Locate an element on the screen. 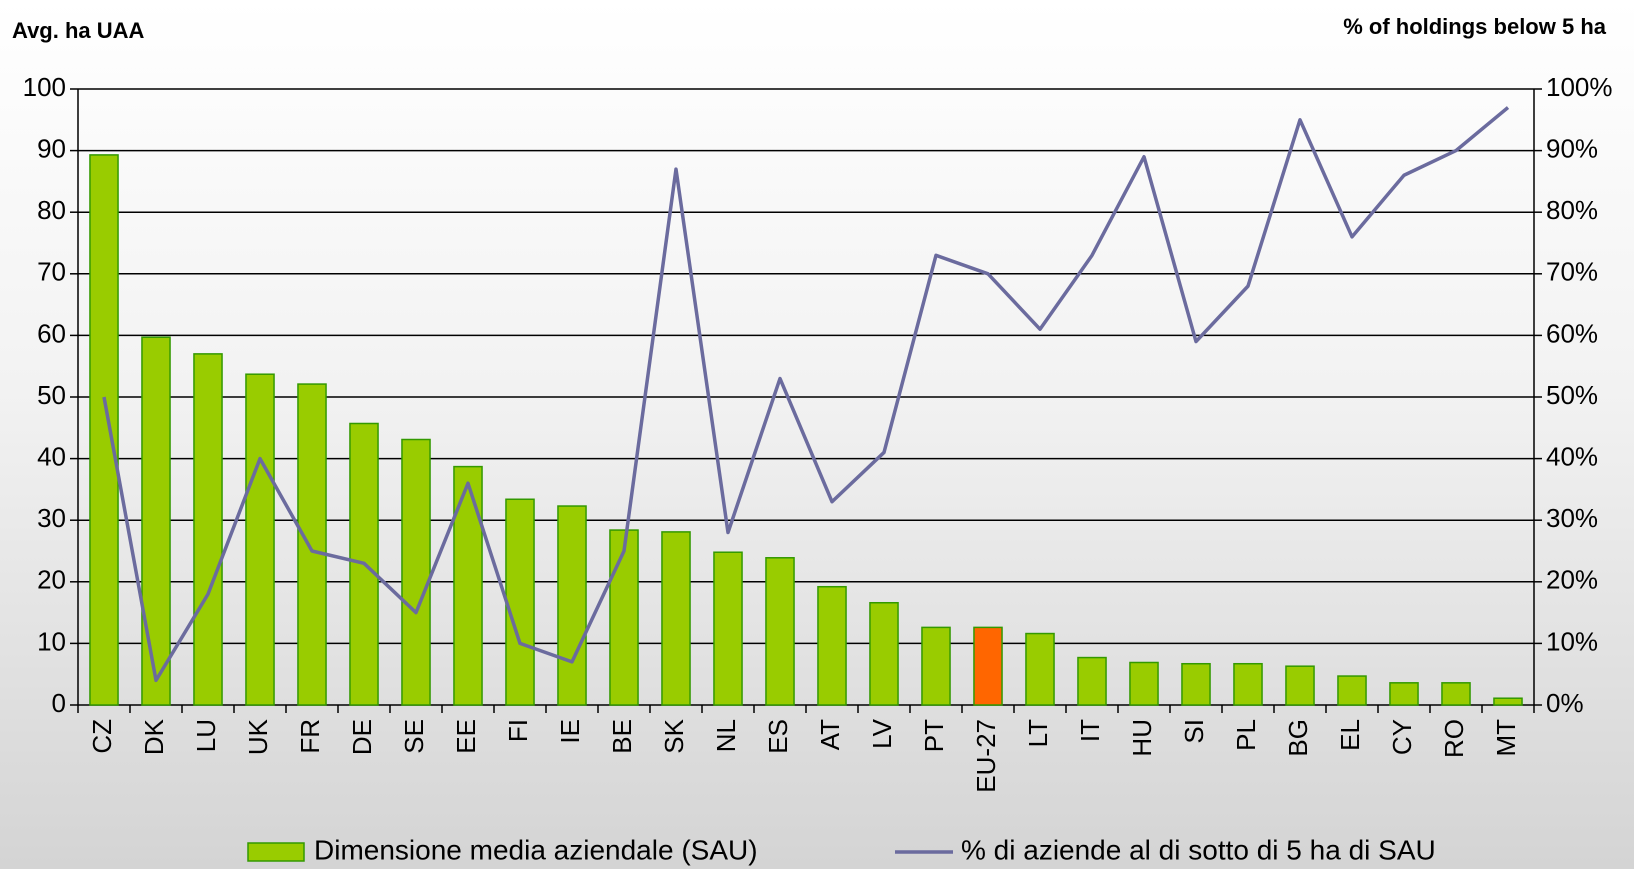  y-tick-label: 70 is located at coordinates (51, 272).